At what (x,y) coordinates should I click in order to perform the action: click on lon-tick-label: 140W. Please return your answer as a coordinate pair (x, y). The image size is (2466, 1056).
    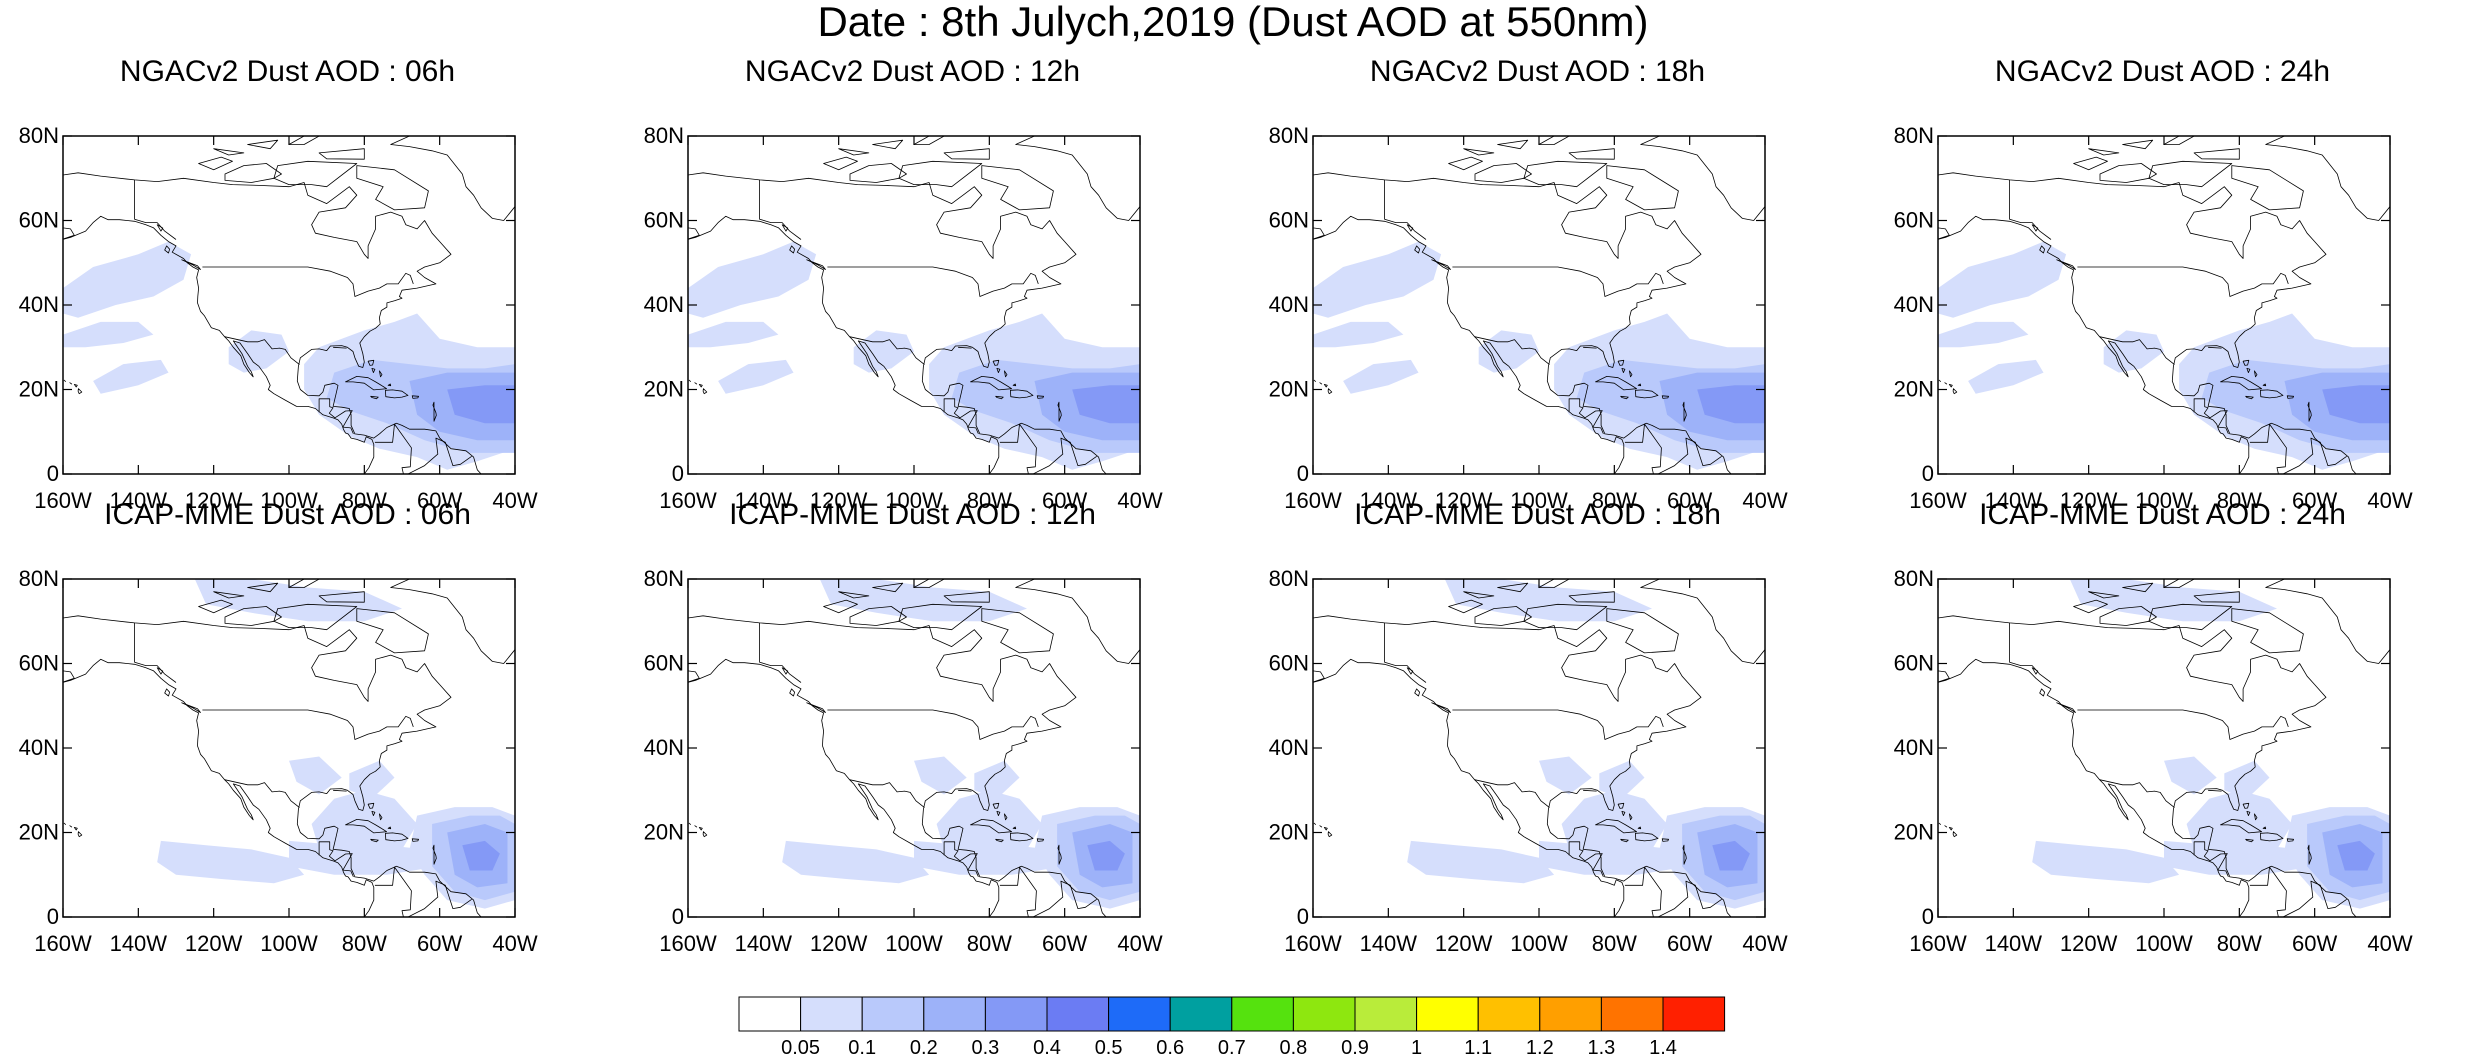
    Looking at the image, I should click on (1389, 500).